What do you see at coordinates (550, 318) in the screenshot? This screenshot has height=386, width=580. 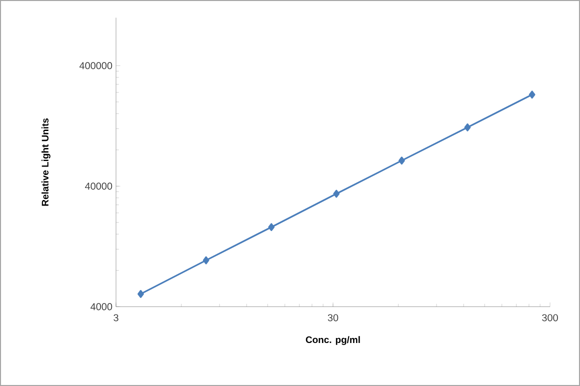 I see `x-tick-label: 300` at bounding box center [550, 318].